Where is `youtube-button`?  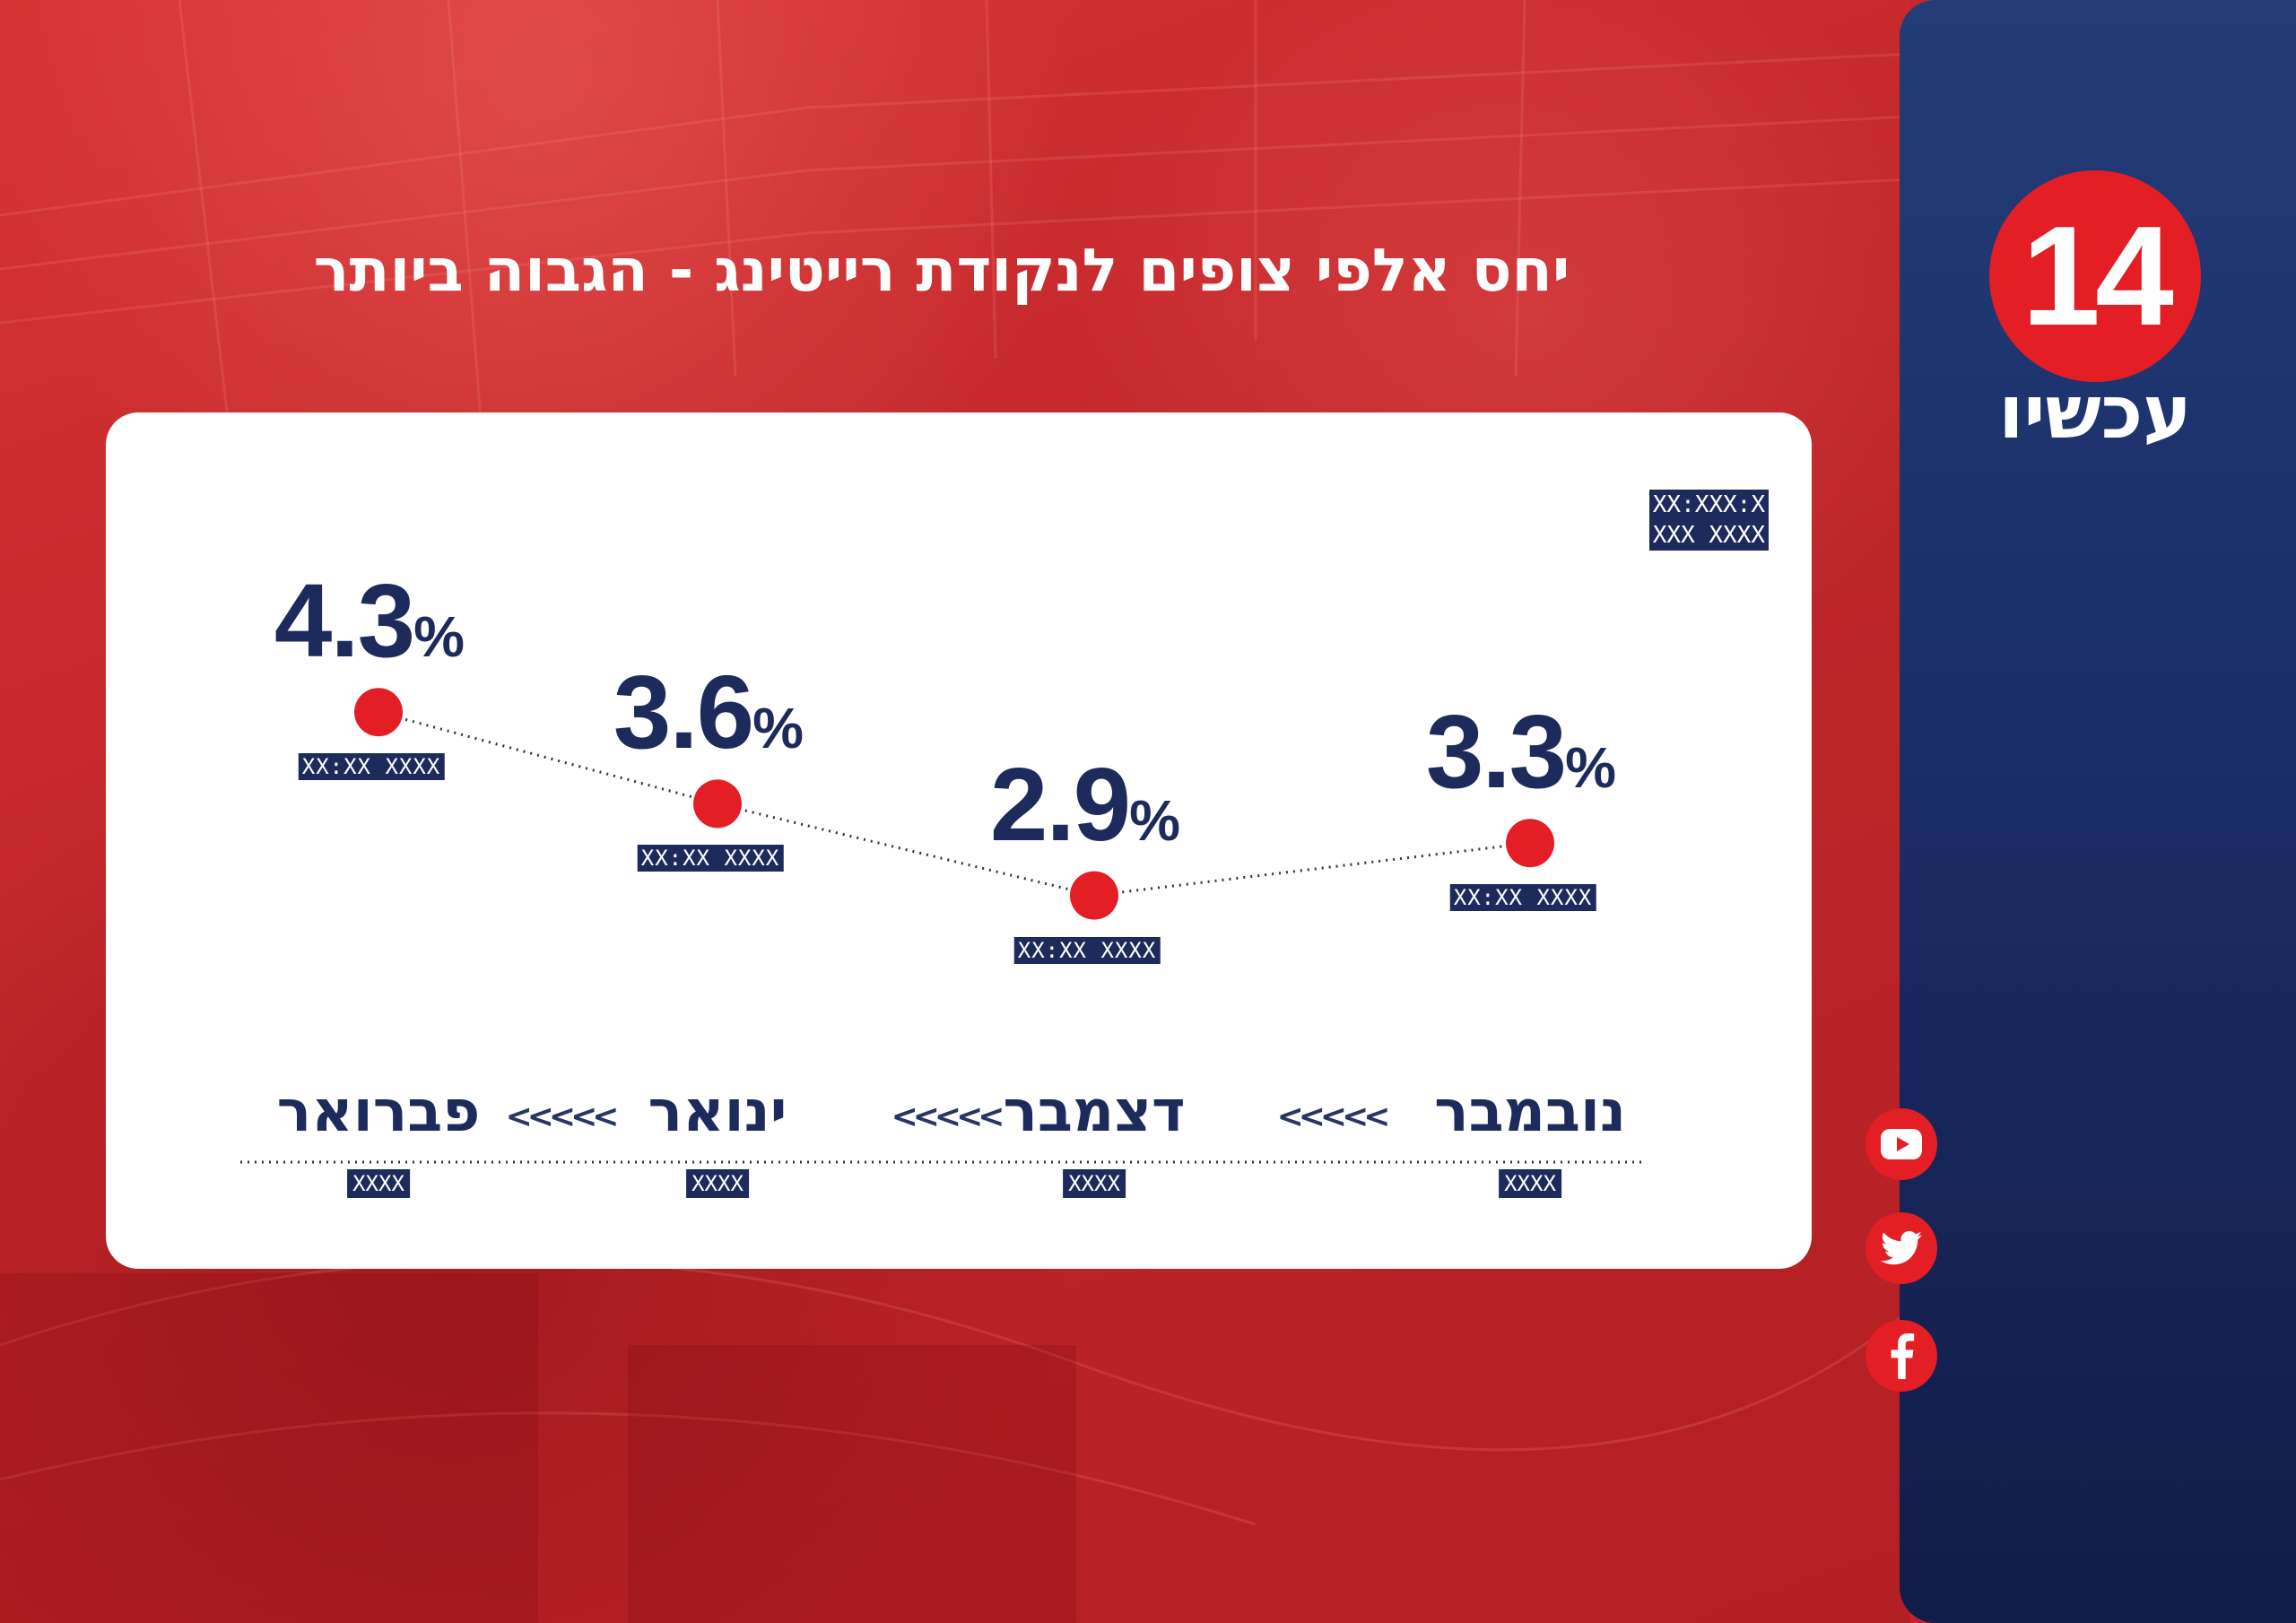 youtube-button is located at coordinates (1901, 1144).